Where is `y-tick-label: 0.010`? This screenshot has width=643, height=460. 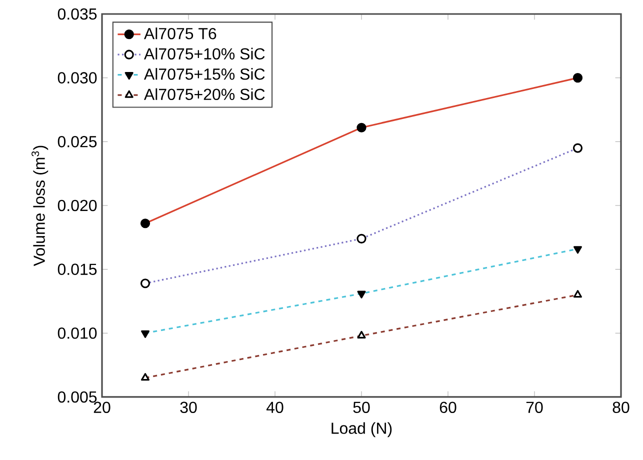 y-tick-label: 0.010 is located at coordinates (77, 333).